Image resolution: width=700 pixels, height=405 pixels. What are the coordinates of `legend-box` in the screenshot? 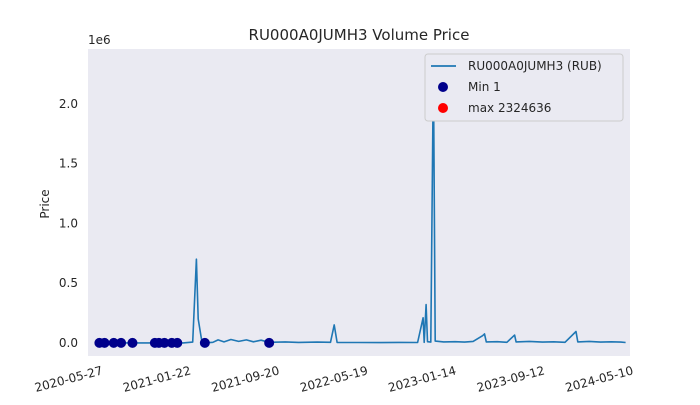 It's located at (524, 87).